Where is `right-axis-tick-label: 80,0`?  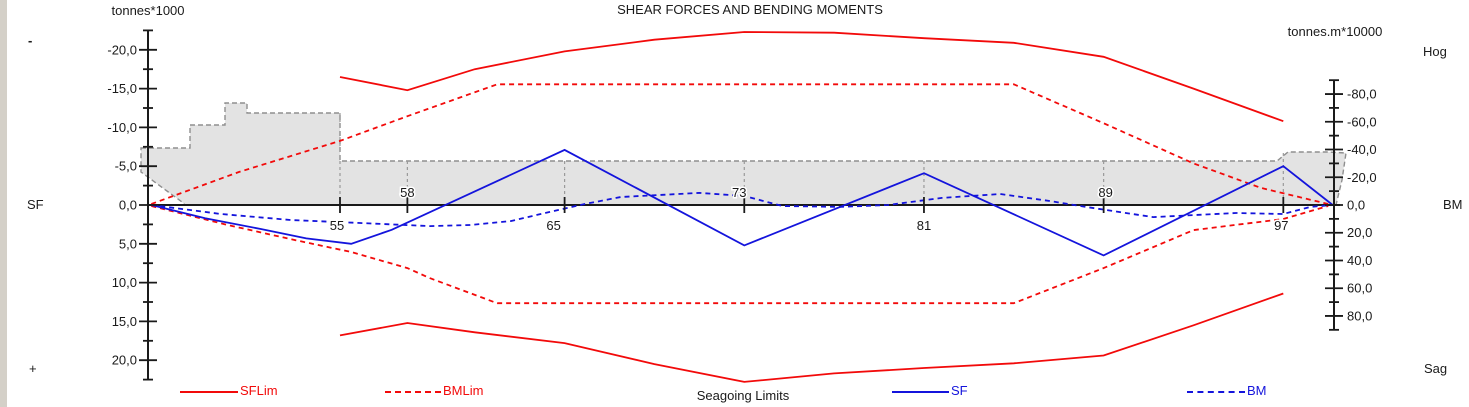
right-axis-tick-label: 80,0 is located at coordinates (1359, 315).